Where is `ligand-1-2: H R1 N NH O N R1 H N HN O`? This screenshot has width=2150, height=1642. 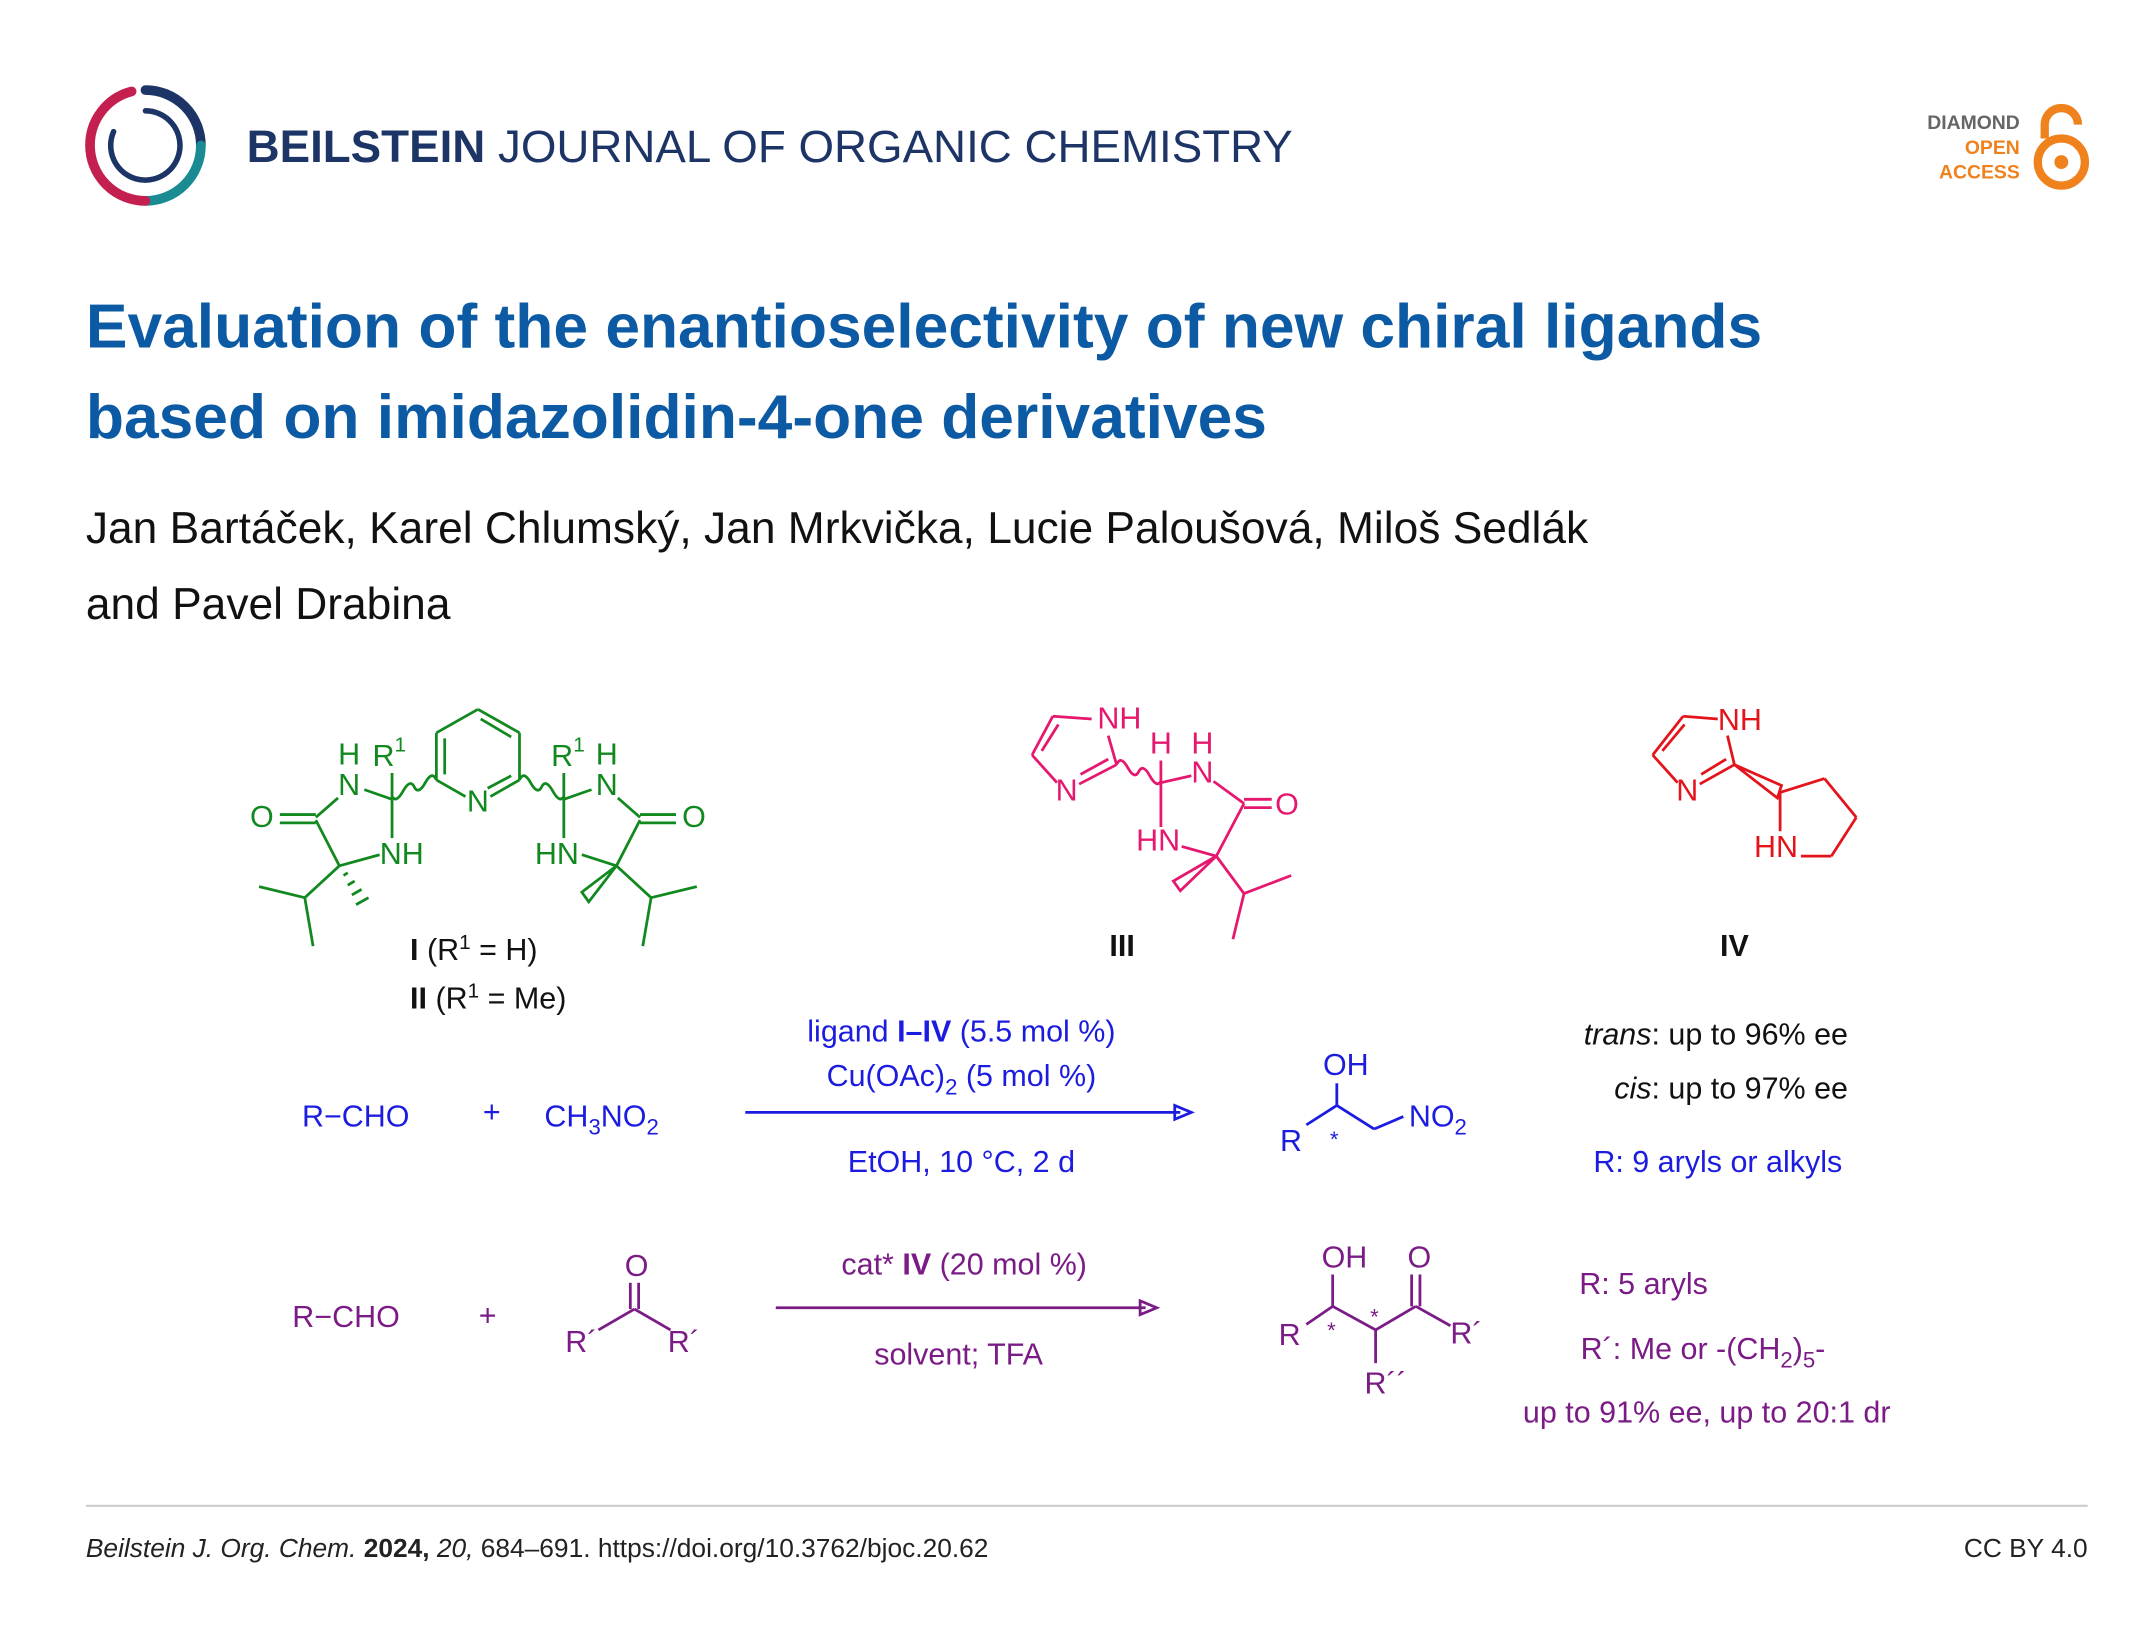 ligand-1-2: H R1 N NH O N R1 H N HN O is located at coordinates (478, 827).